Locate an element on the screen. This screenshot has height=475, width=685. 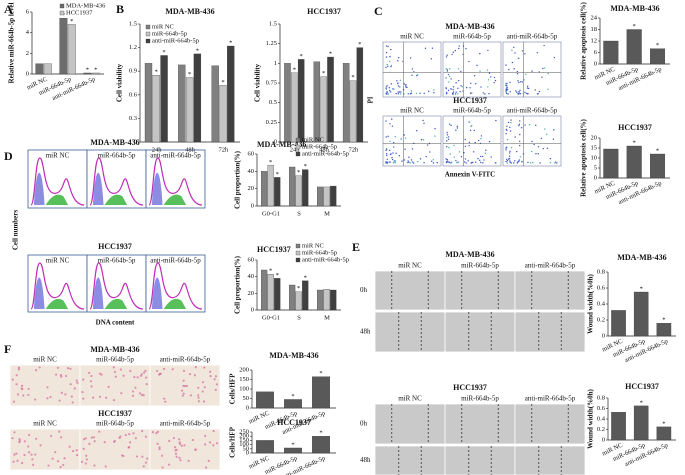
y-tick-label: 0 is located at coordinates (252, 309).